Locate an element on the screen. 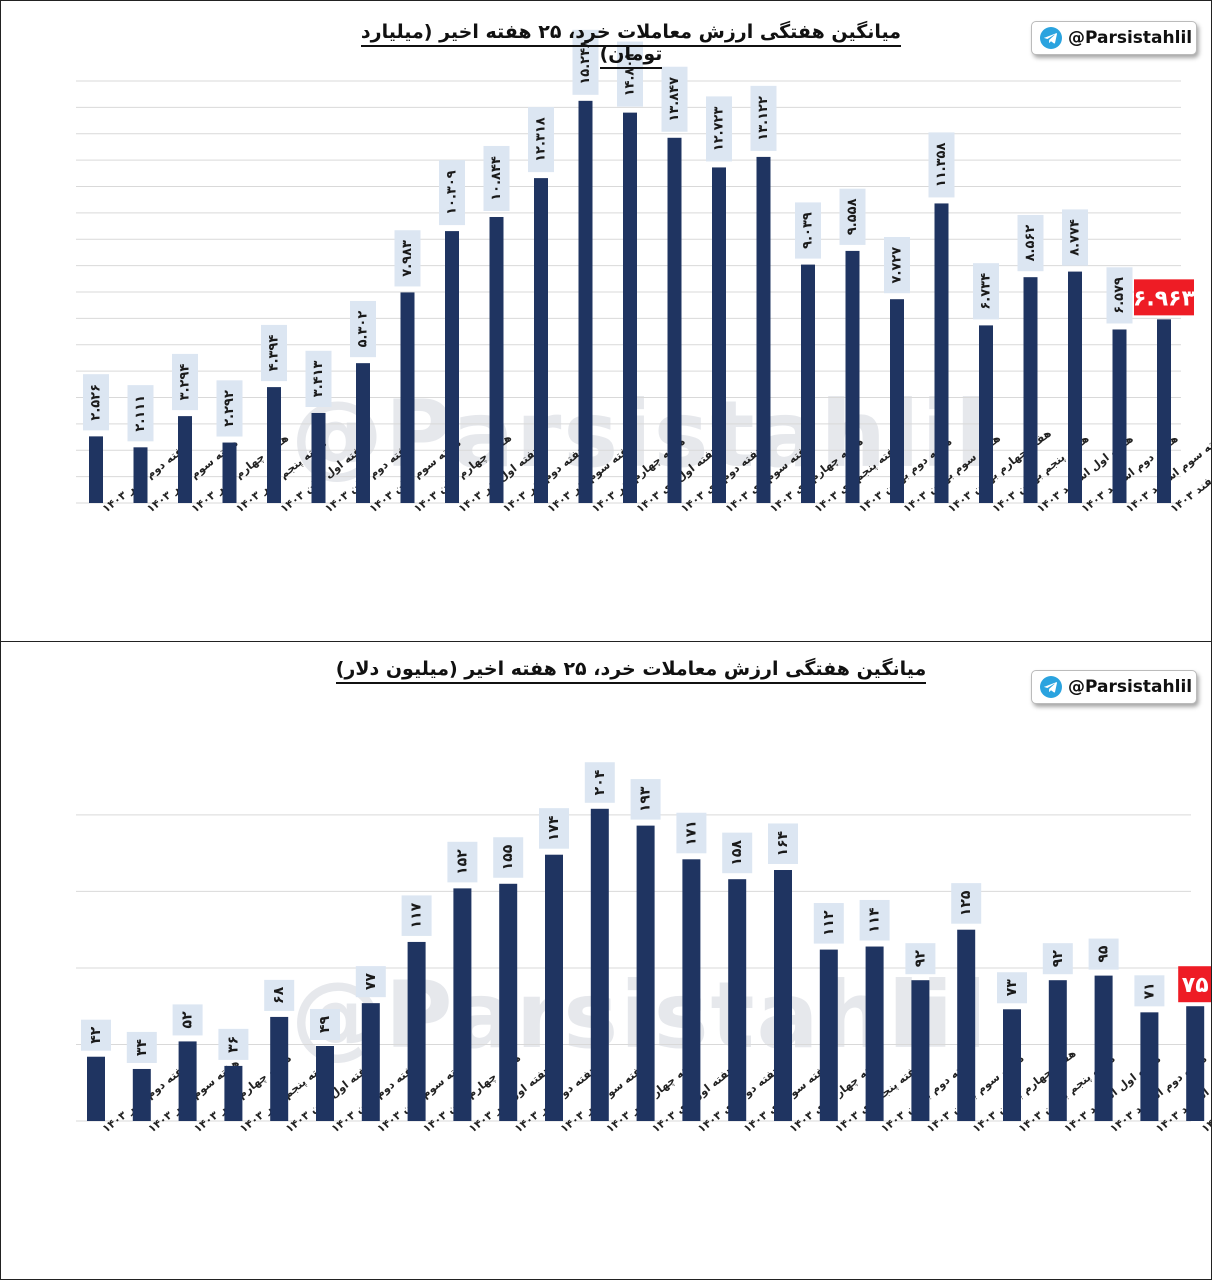  data-label: ۱۰.۸۴۴ is located at coordinates (496, 178).